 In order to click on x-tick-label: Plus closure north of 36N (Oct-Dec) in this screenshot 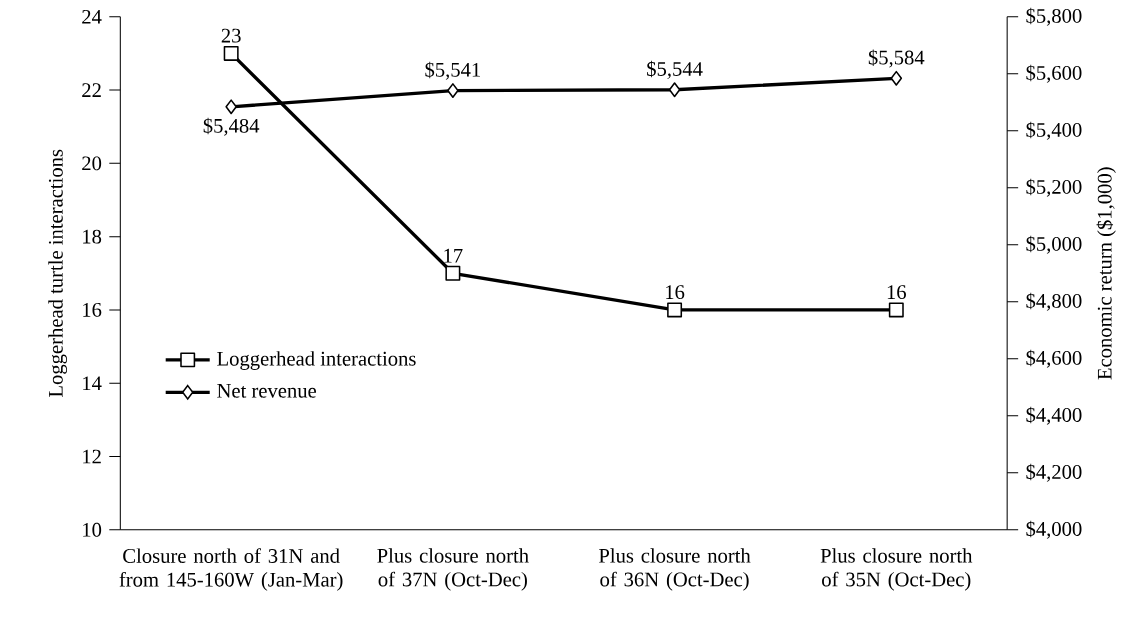, I will do `click(675, 569)`.